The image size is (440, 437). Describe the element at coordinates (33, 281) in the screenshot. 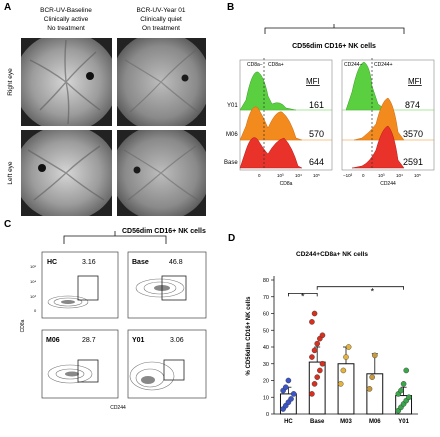

I see `hc-ytick-1: 10⁴` at that location.